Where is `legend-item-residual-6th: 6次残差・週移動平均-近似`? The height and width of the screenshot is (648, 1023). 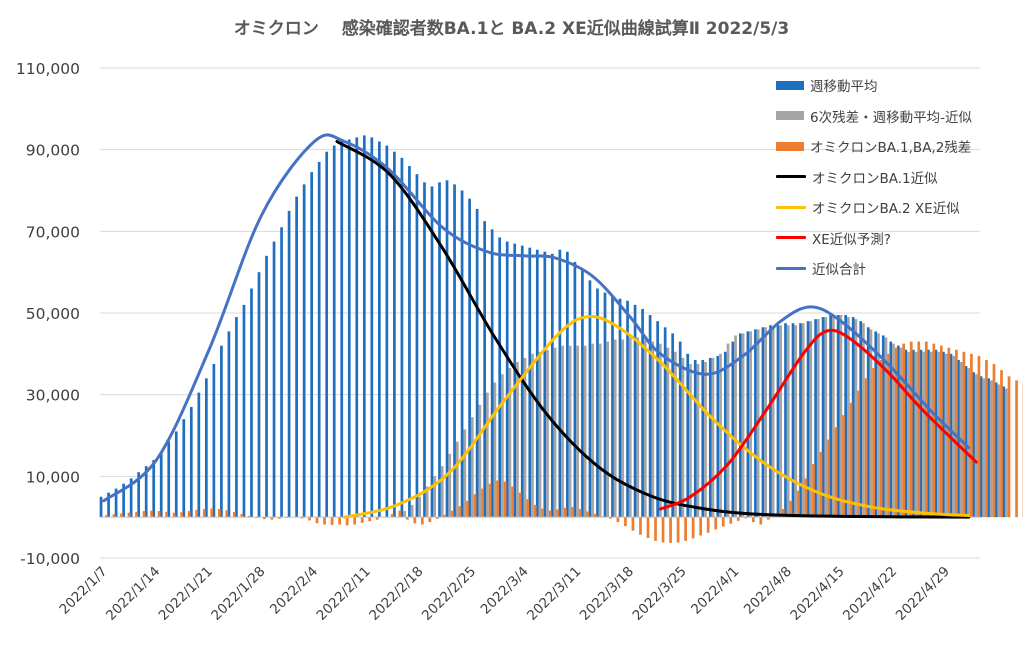 legend-item-residual-6th: 6次残差・週移動平均-近似 is located at coordinates (874, 116).